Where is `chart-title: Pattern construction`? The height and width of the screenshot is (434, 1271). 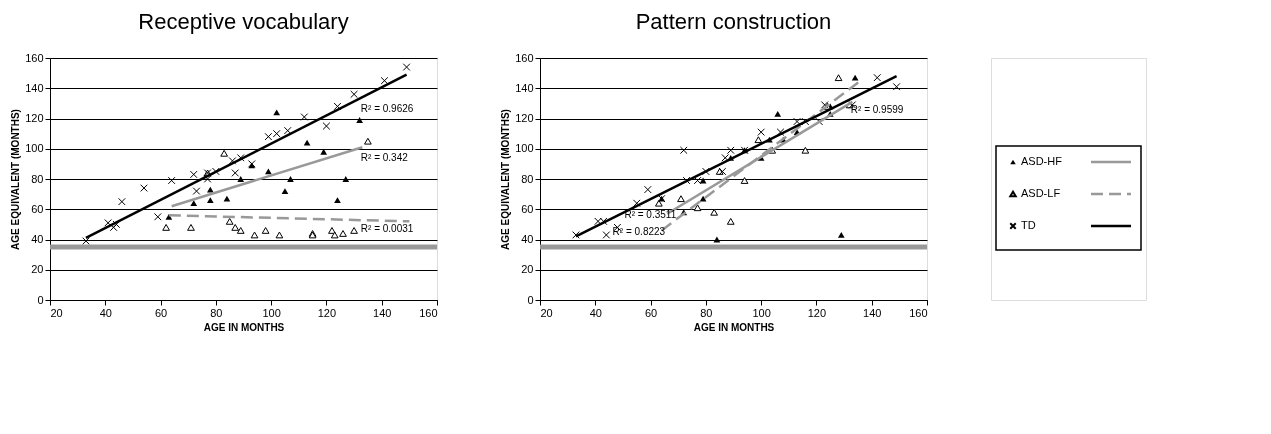 chart-title: Pattern construction is located at coordinates (733, 21).